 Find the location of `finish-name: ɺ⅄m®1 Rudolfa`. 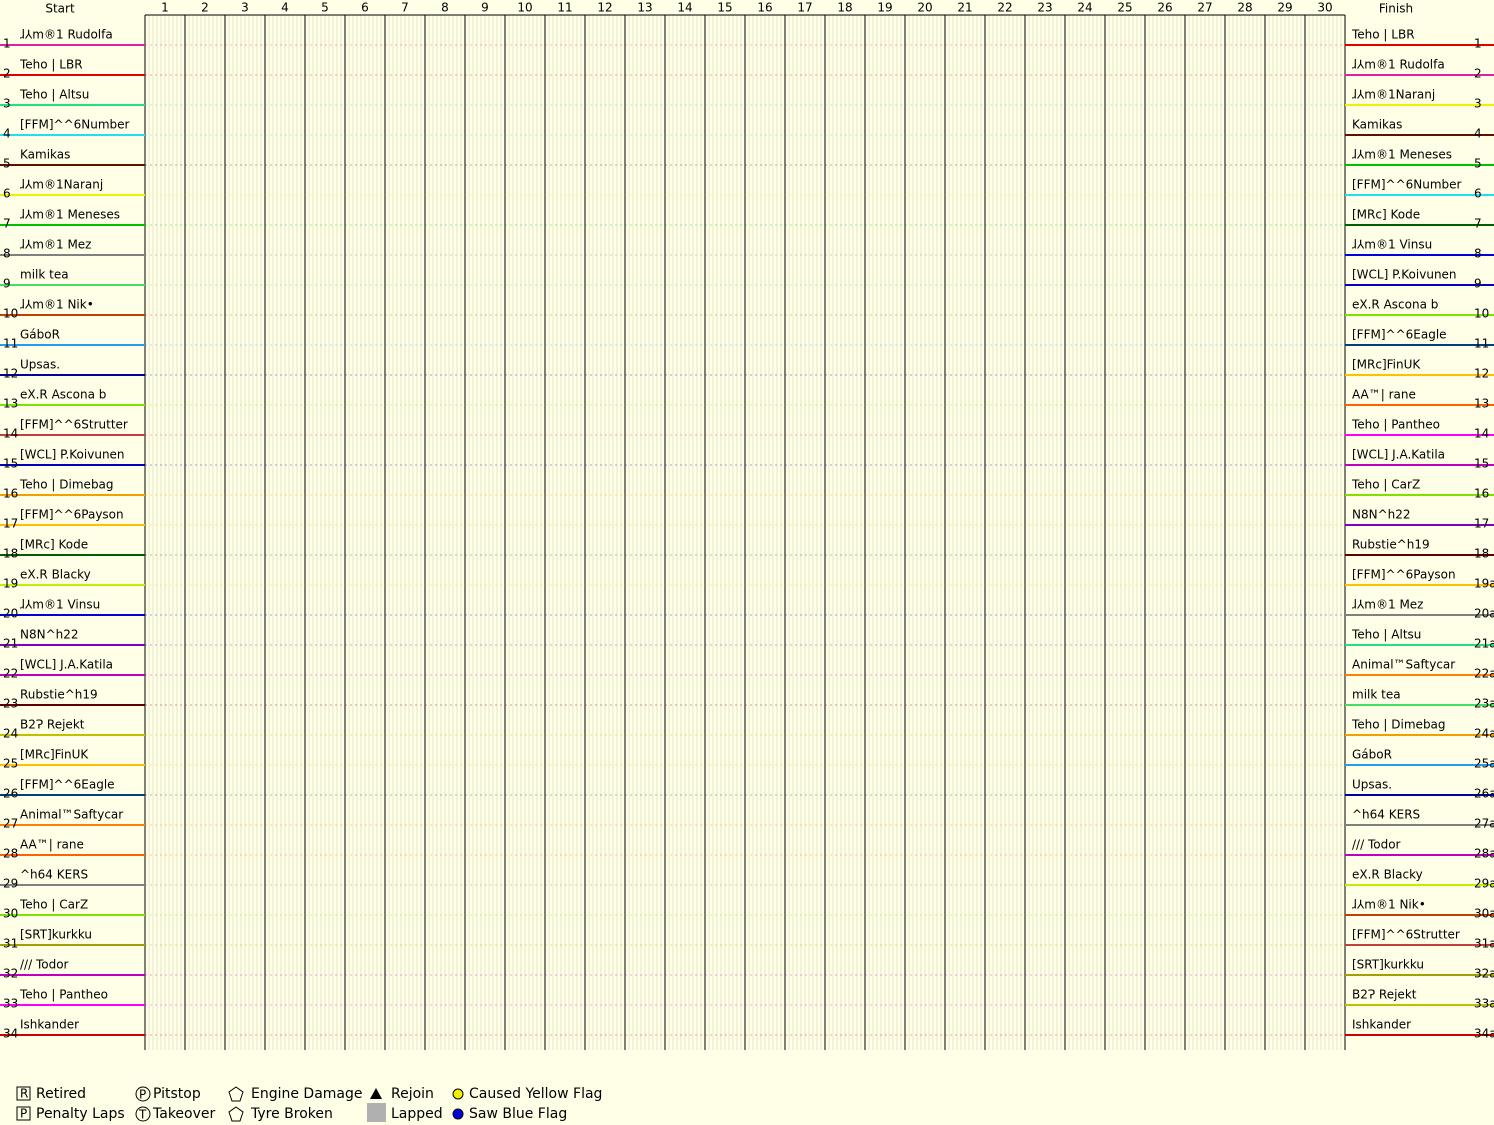

finish-name: ɺ⅄m®1 Rudolfa is located at coordinates (1398, 65).